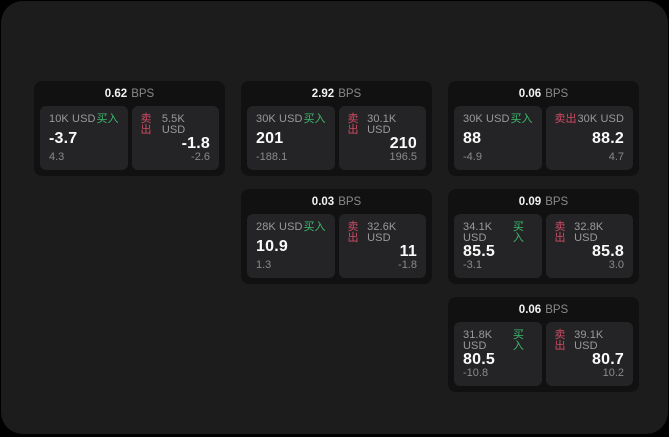 The height and width of the screenshot is (437, 669). I want to click on card-header: 0.06 BPS, so click(543, 309).